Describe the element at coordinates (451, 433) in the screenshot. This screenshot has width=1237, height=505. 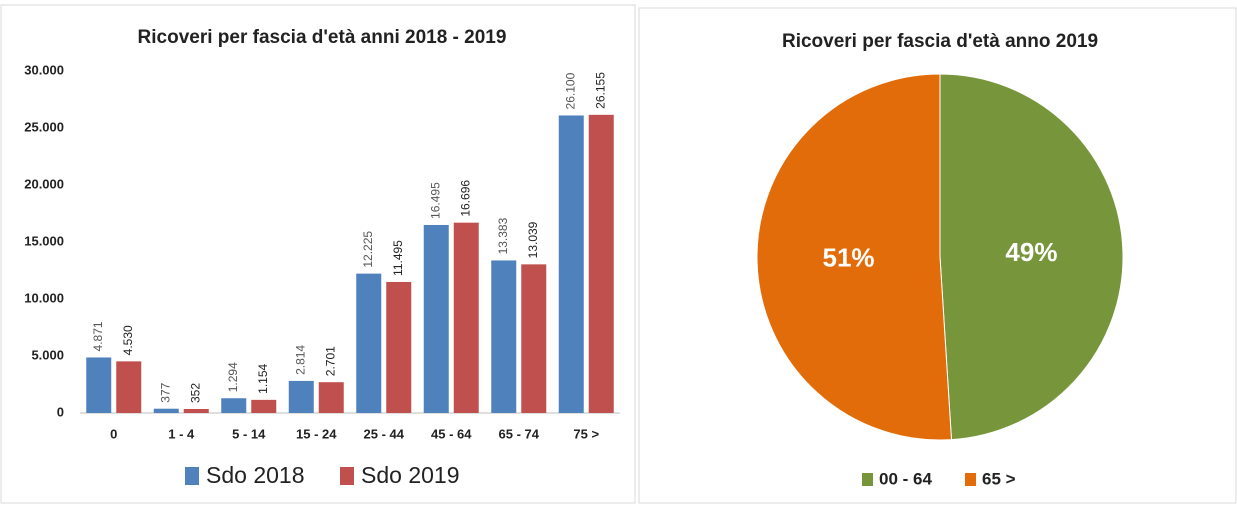
I see `x-tick-label: 45 - 64` at that location.